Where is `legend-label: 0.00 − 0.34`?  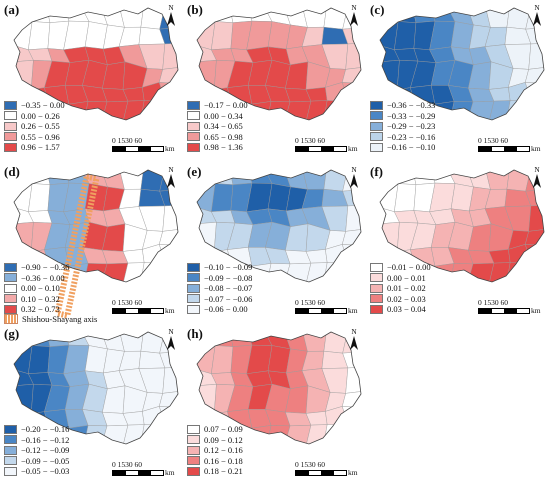
legend-label: 0.00 − 0.34 is located at coordinates (223, 115).